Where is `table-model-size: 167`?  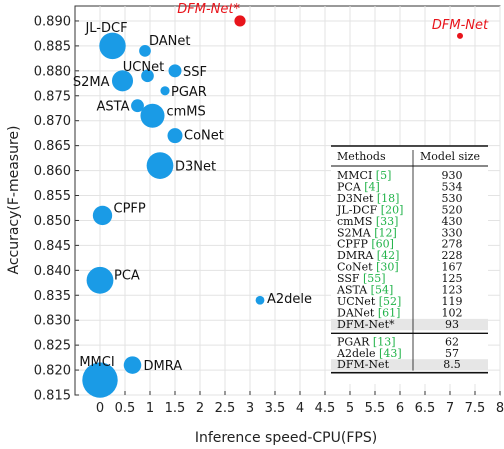
table-model-size: 167 is located at coordinates (452, 267).